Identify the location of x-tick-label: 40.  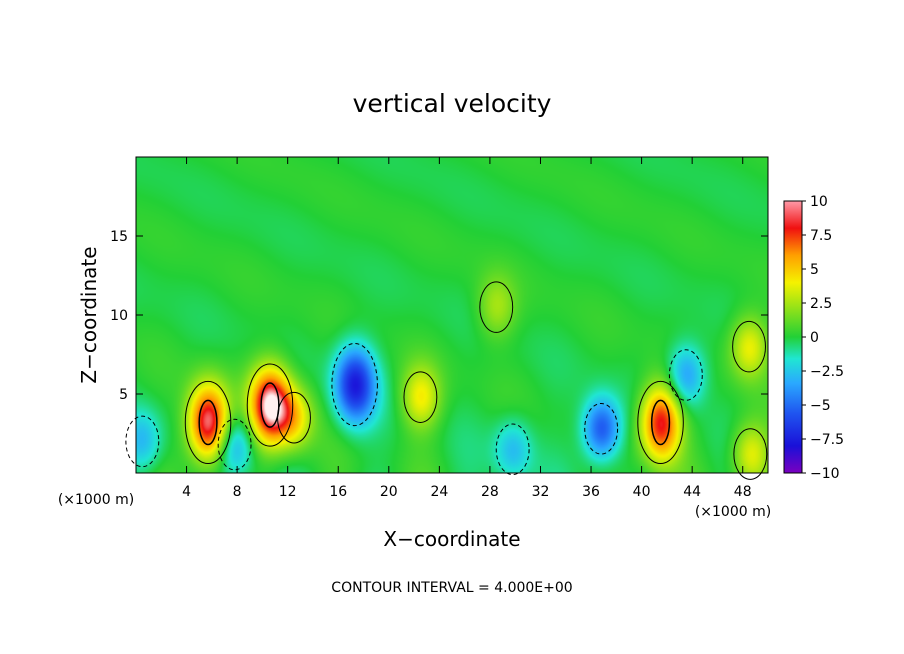
(642, 492).